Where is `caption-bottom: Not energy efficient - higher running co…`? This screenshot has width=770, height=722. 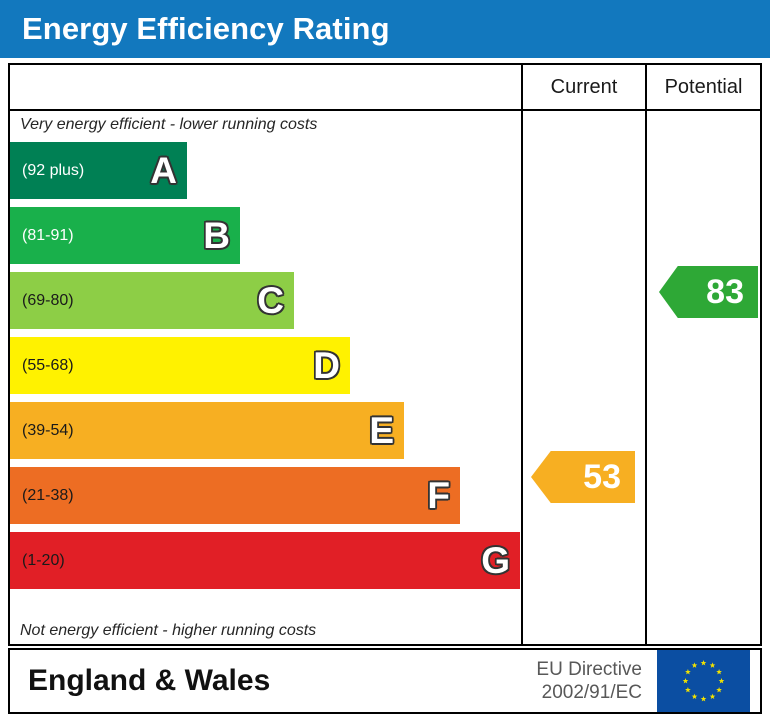 caption-bottom: Not energy efficient - higher running co… is located at coordinates (168, 630).